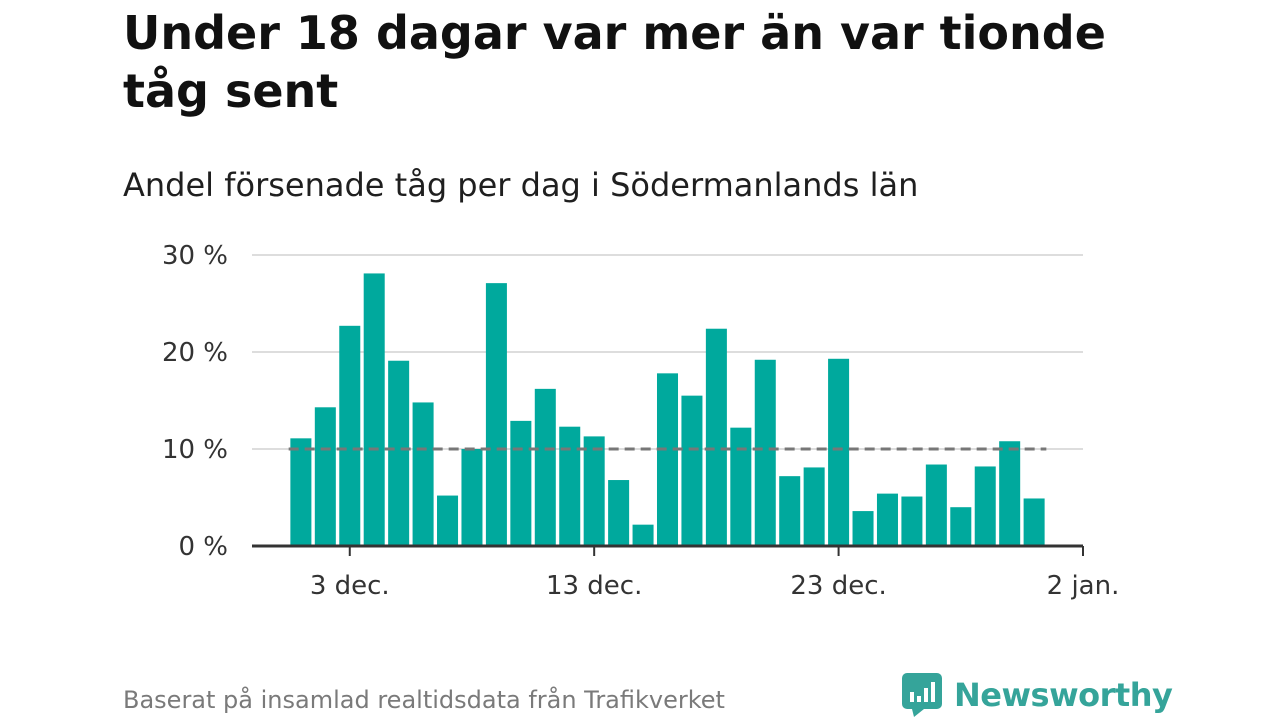 Image resolution: width=1280 pixels, height=720 pixels. What do you see at coordinates (594, 586) in the screenshot?
I see `x-tick-label: 13 dec.` at bounding box center [594, 586].